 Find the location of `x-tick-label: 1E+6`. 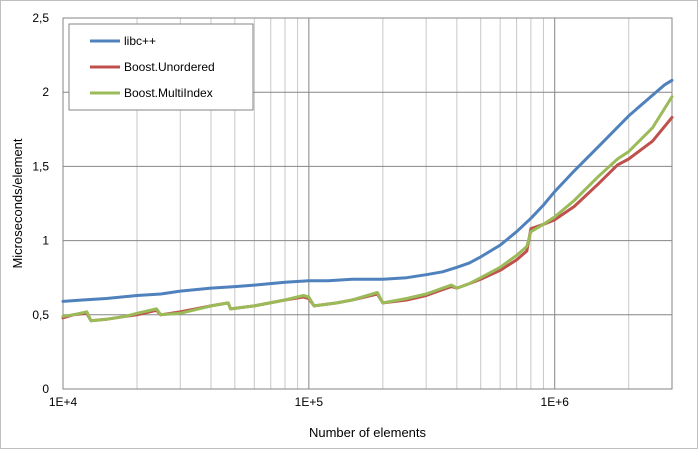

x-tick-label: 1E+6 is located at coordinates (555, 402).